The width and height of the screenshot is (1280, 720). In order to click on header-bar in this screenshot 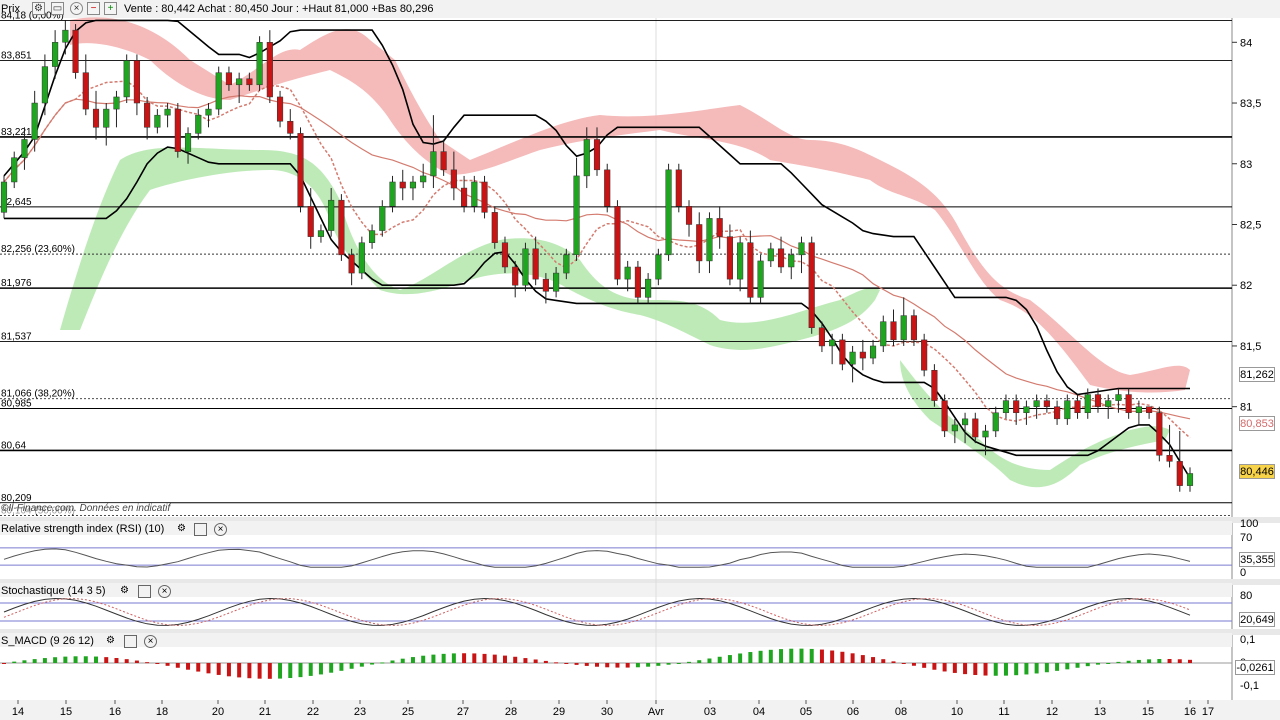, I will do `click(640, 9)`.